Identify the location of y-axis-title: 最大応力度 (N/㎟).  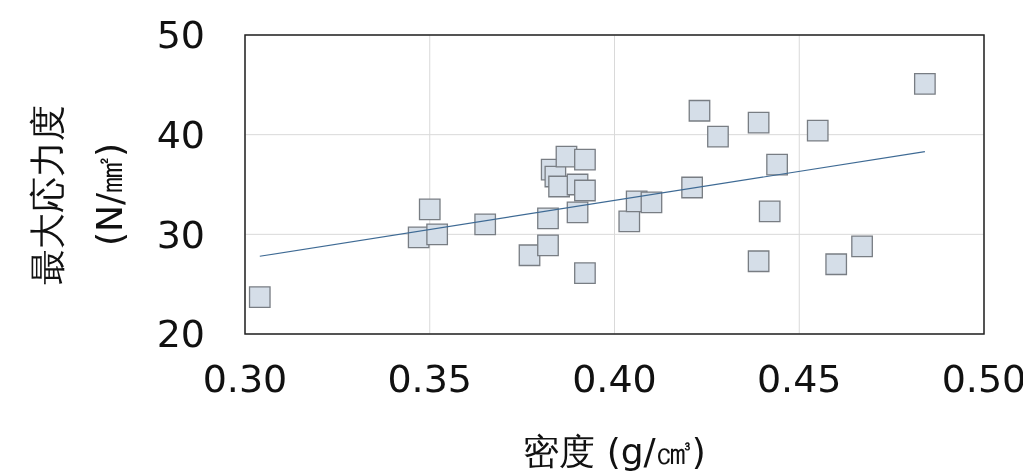
(78, 194).